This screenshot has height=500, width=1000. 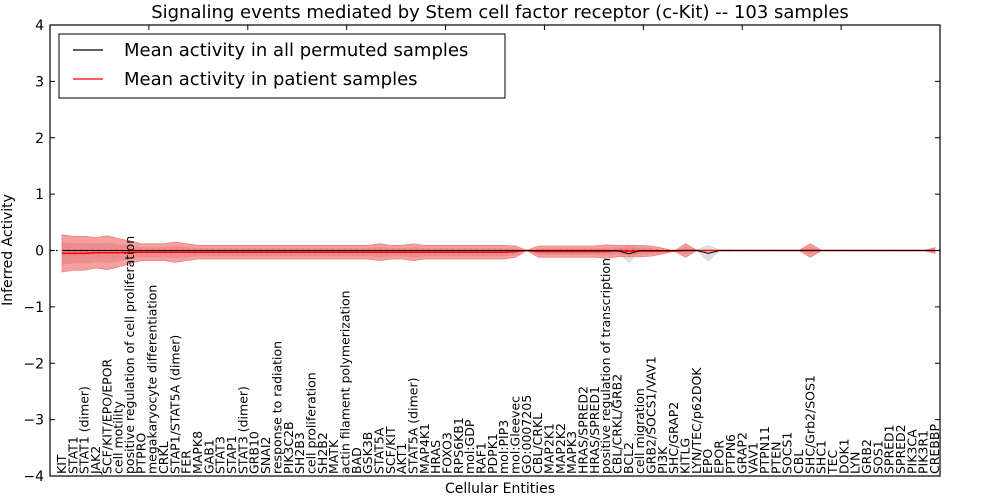 I want to click on category-label: TEC, so click(x=832, y=462).